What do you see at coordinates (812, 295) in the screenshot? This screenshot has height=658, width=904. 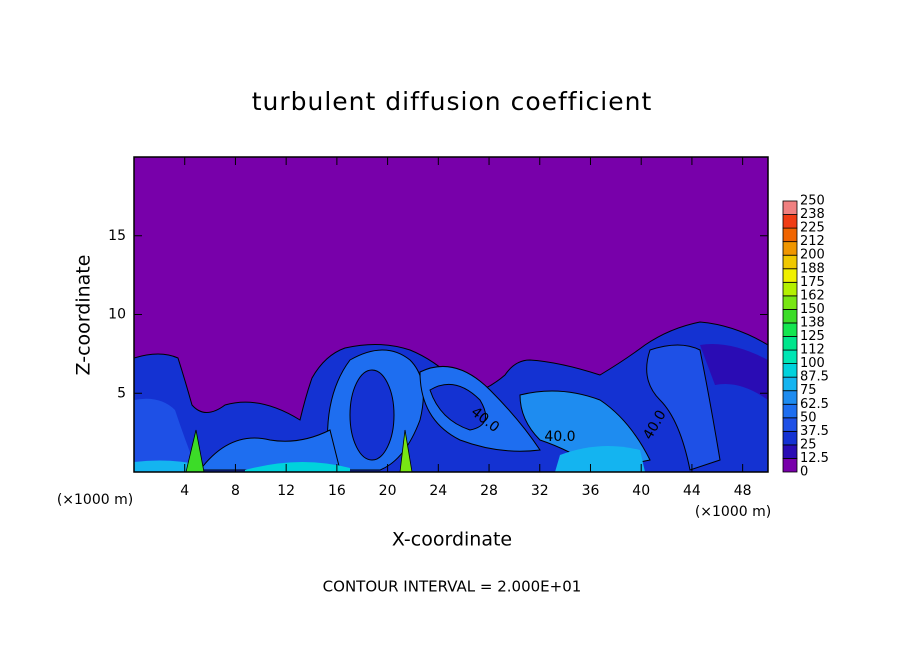 I see `colorbar-label: 162` at bounding box center [812, 295].